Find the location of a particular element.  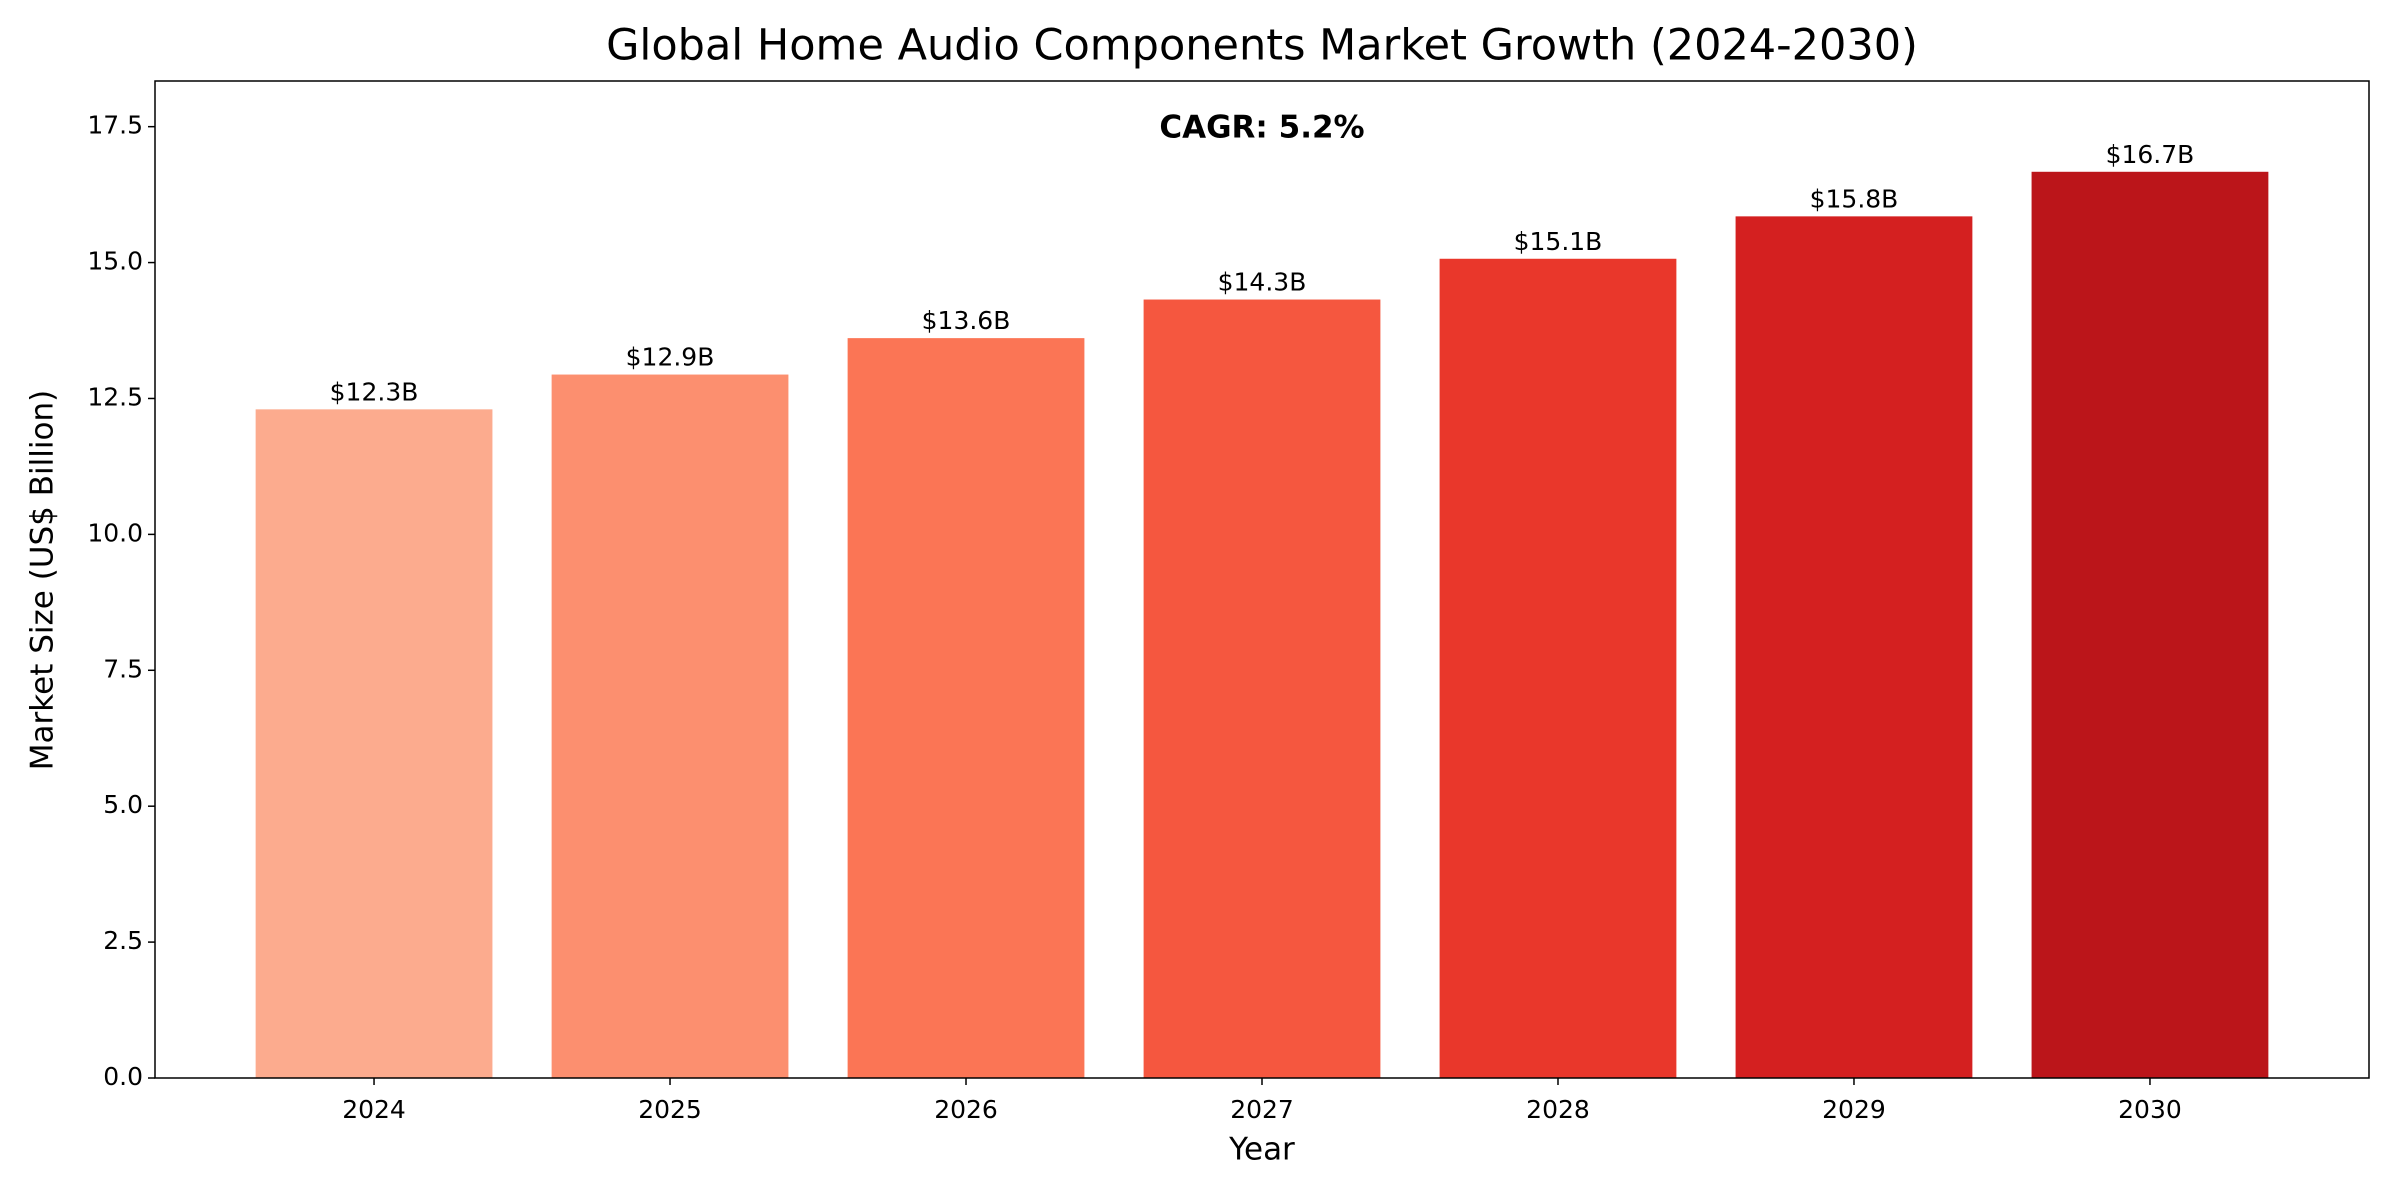

x-tick-label: 2024 is located at coordinates (374, 1109).